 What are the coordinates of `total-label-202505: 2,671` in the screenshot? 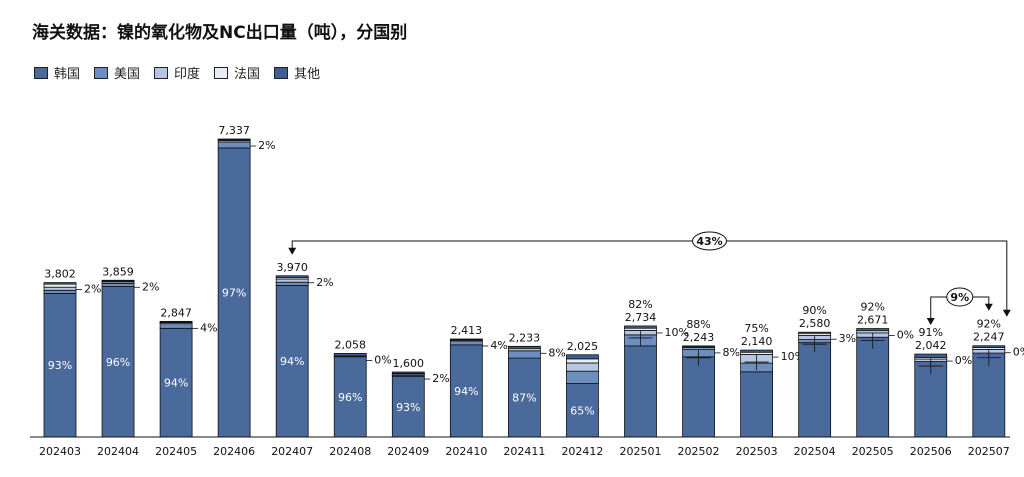 It's located at (873, 320).